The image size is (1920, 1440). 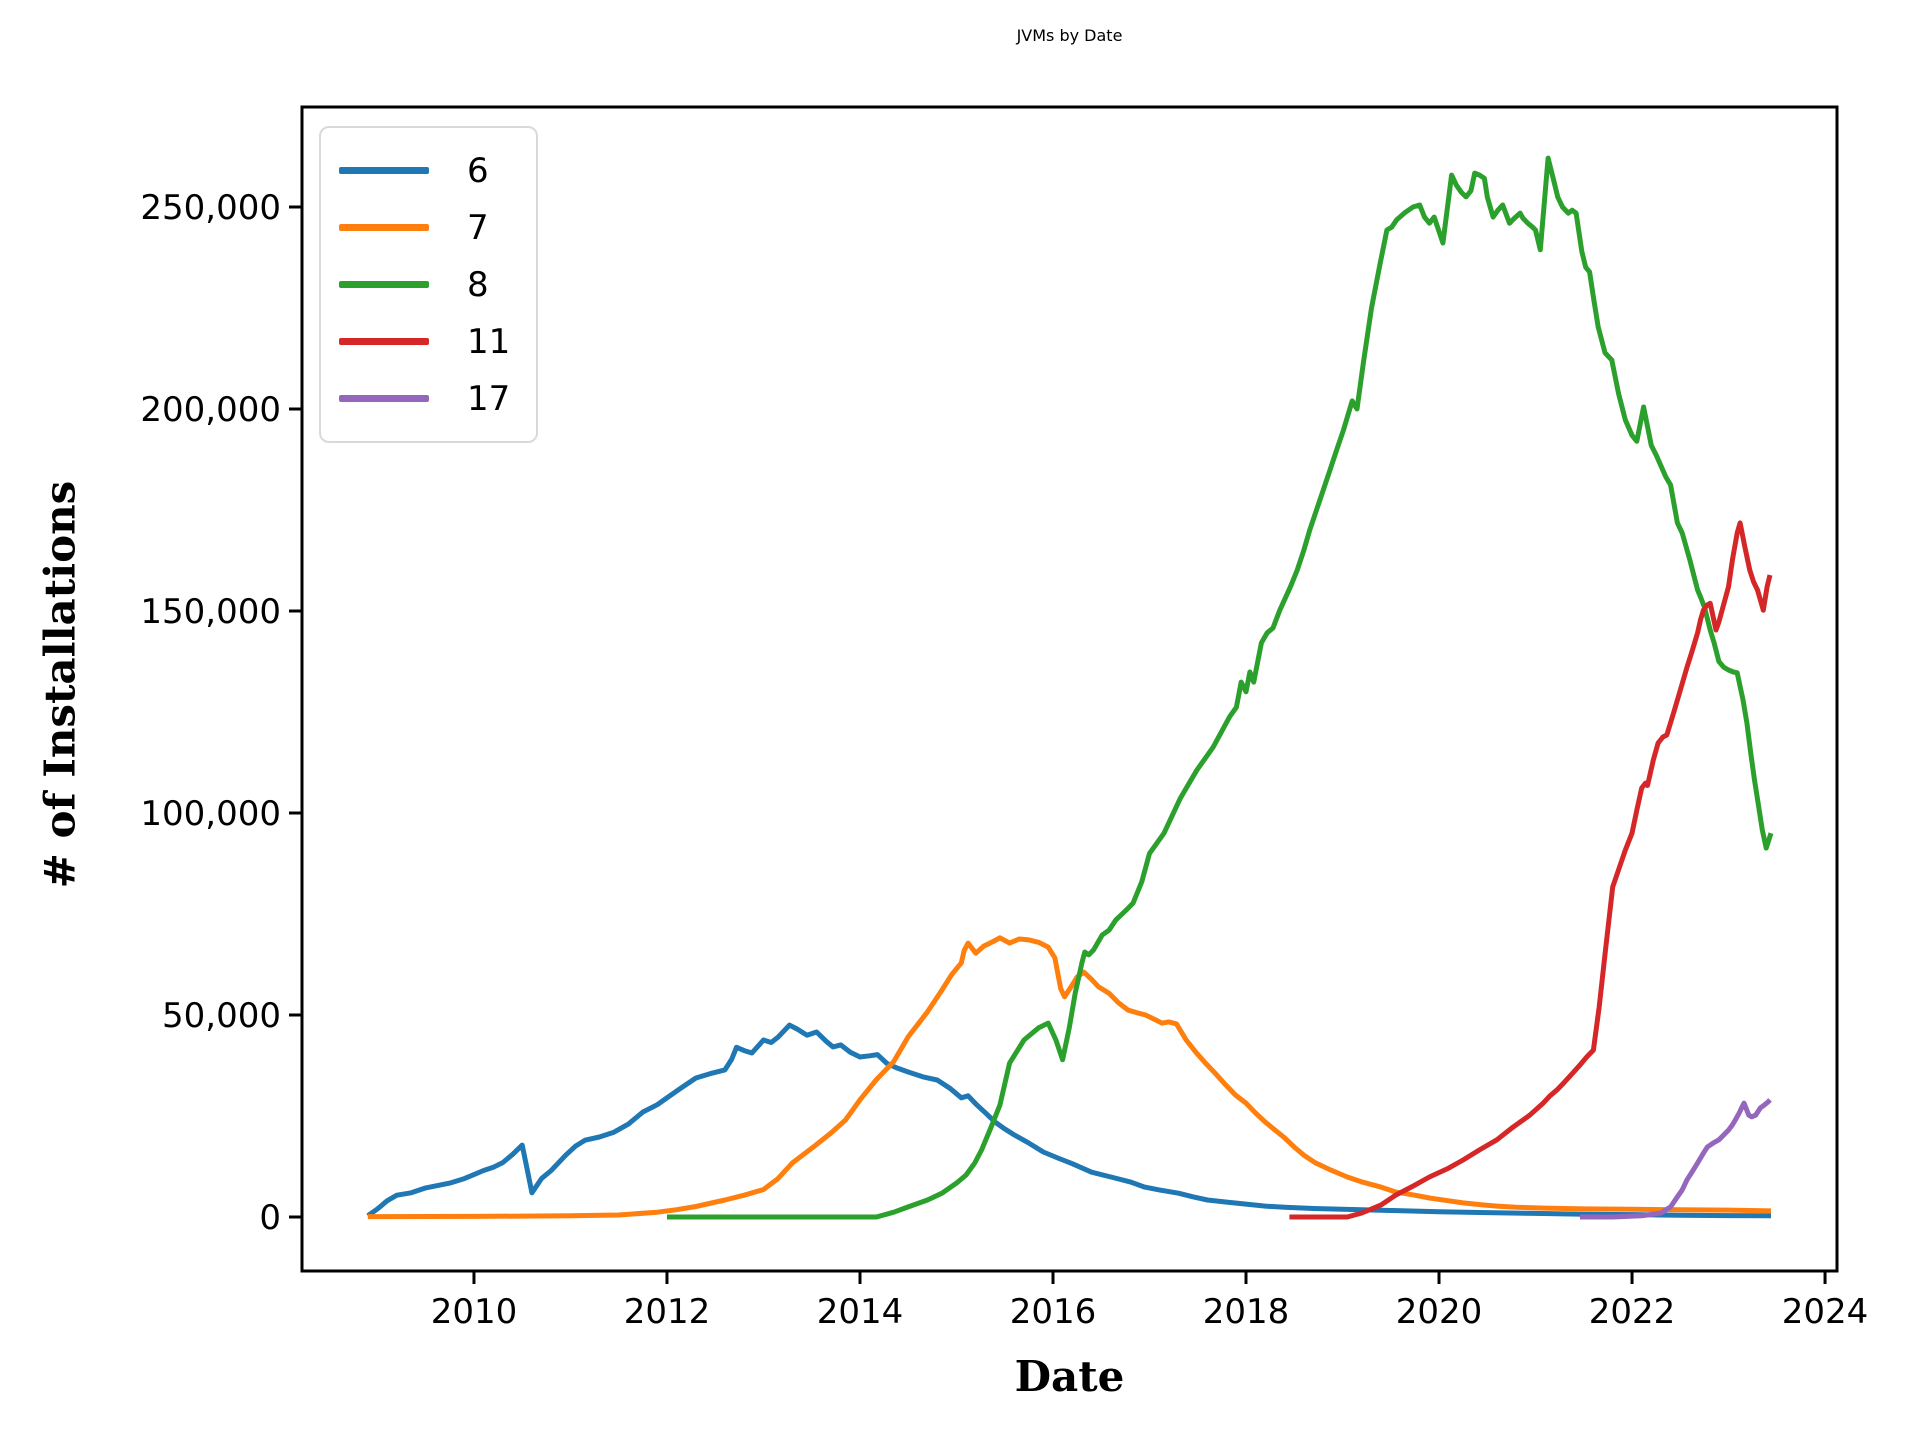 What do you see at coordinates (221, 1016) in the screenshot?
I see `y-tick-label: 50,000` at bounding box center [221, 1016].